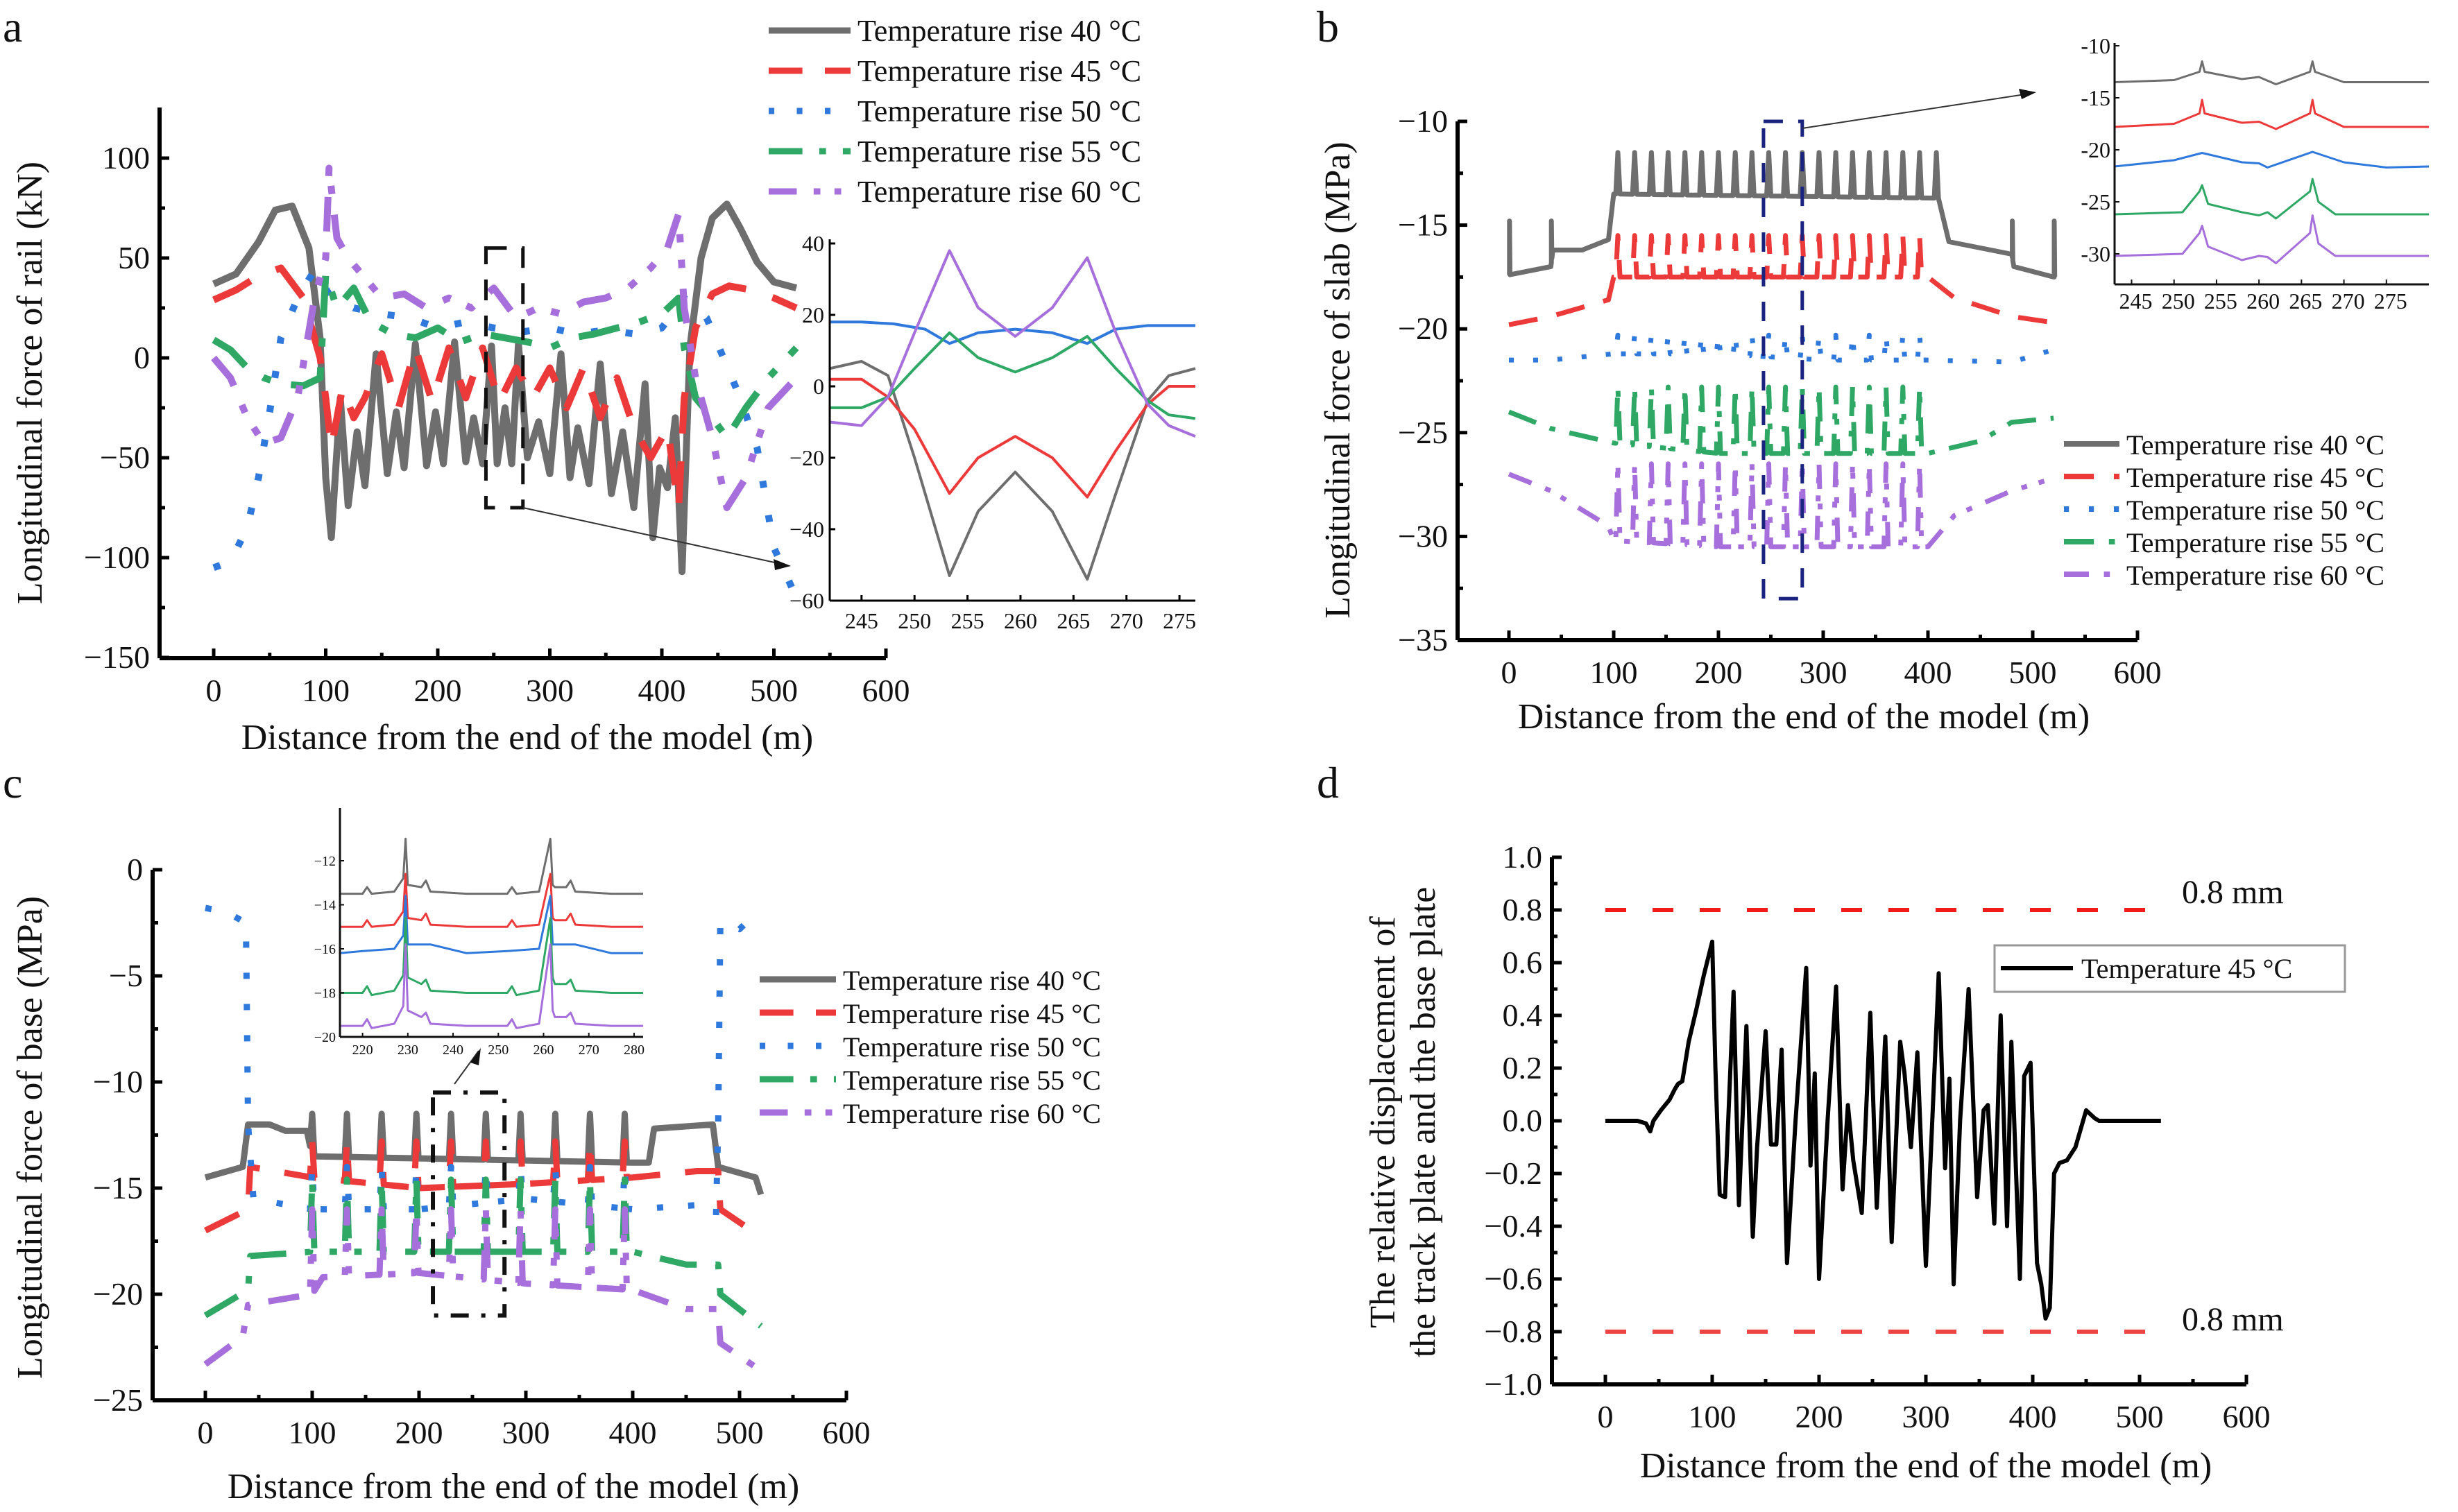  Describe the element at coordinates (2305, 301) in the screenshot. I see `panel-b-inset-x-tick-label: 265` at that location.